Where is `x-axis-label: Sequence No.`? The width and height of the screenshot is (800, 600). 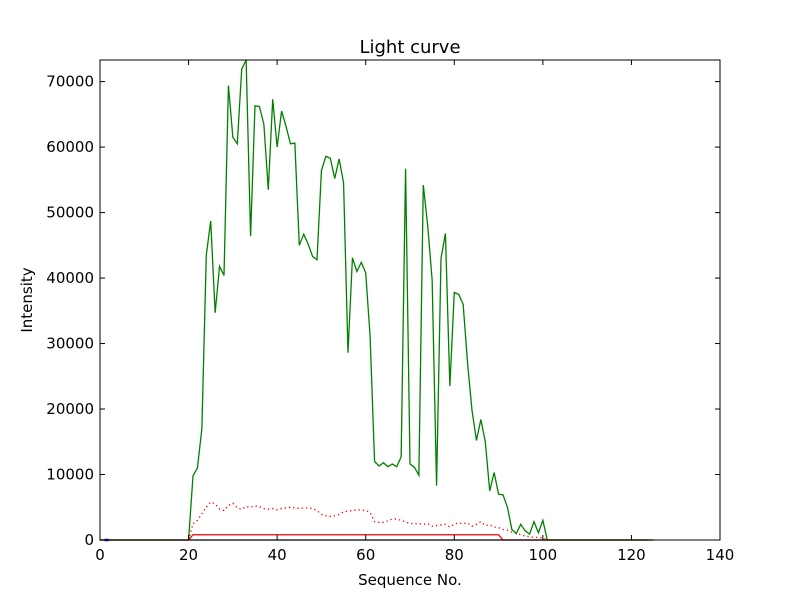 x-axis-label: Sequence No. is located at coordinates (410, 580).